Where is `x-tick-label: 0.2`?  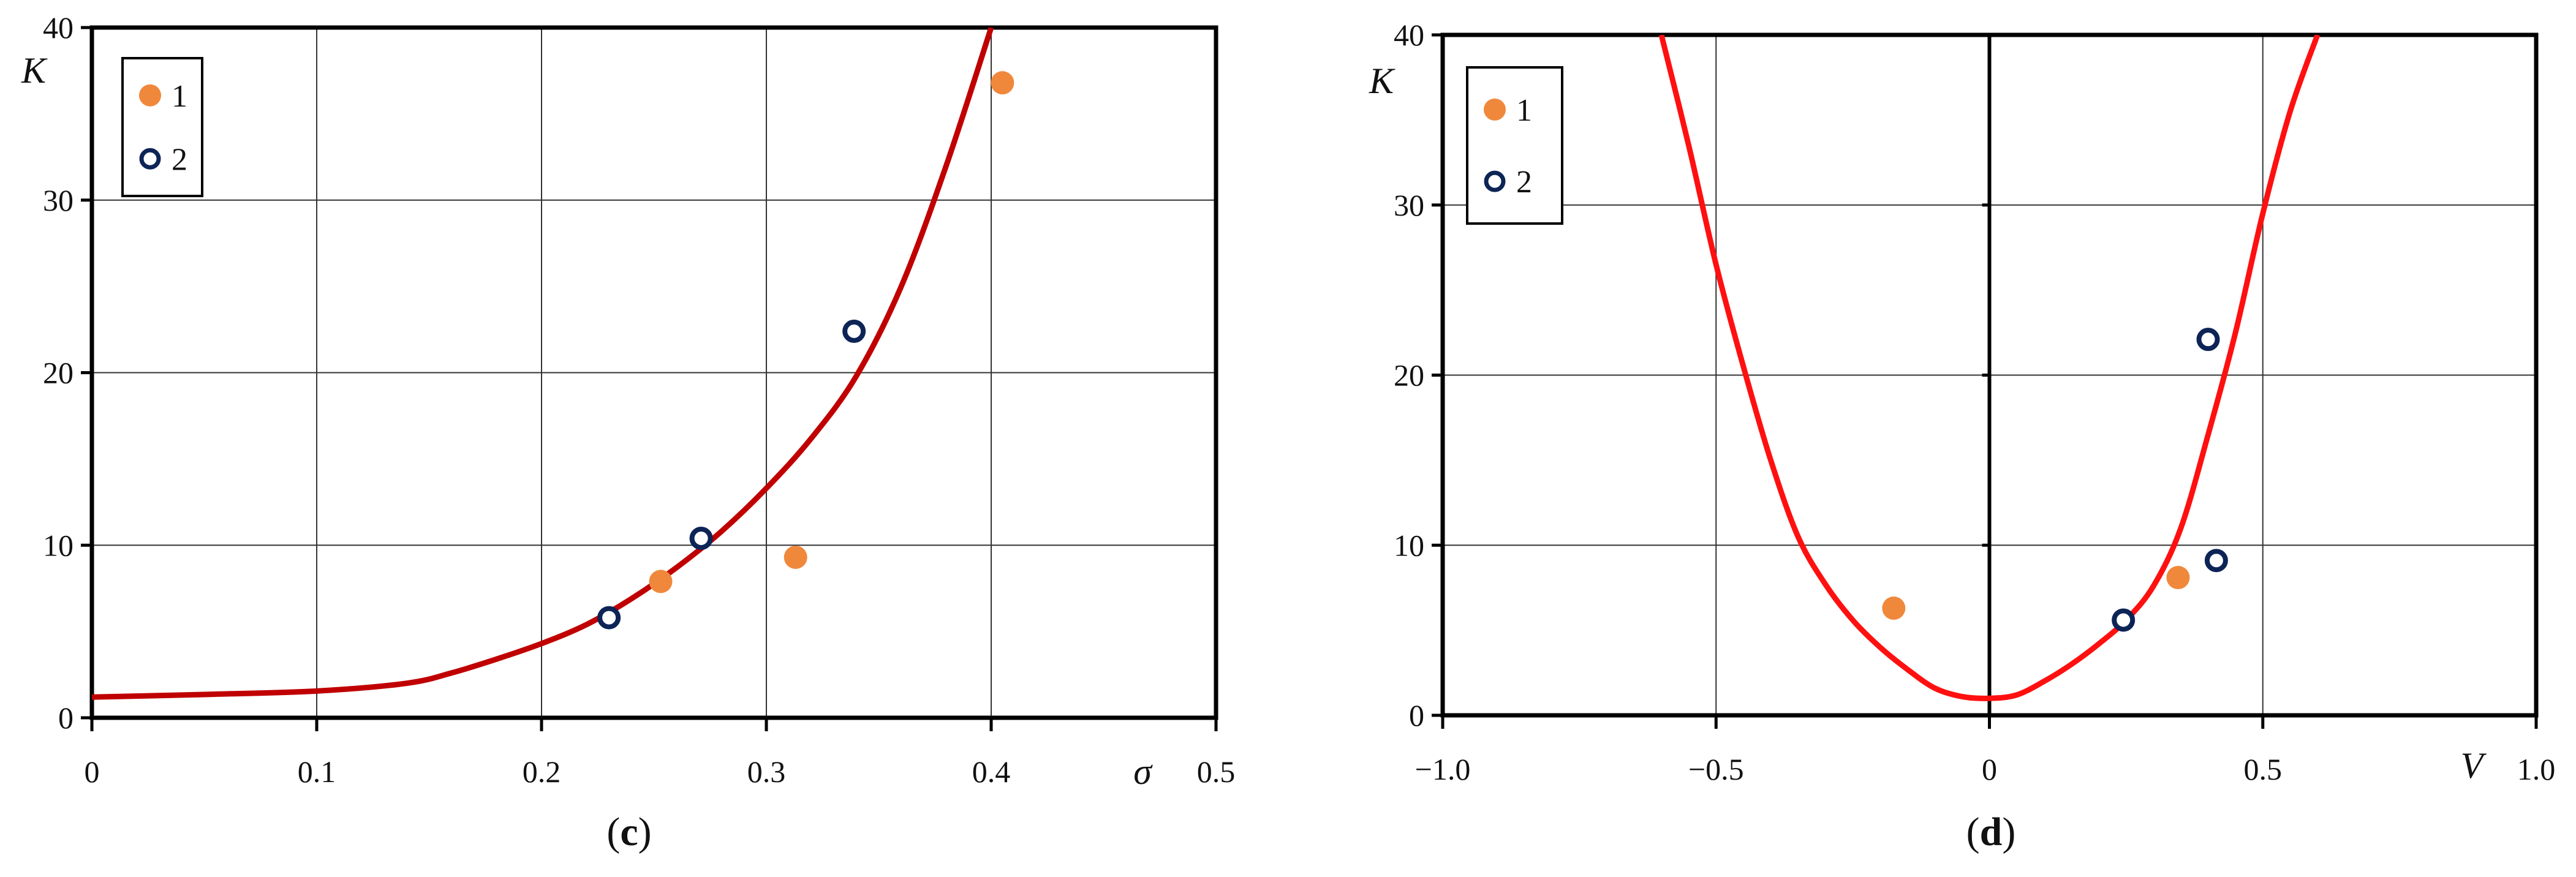
x-tick-label: 0.2 is located at coordinates (542, 772).